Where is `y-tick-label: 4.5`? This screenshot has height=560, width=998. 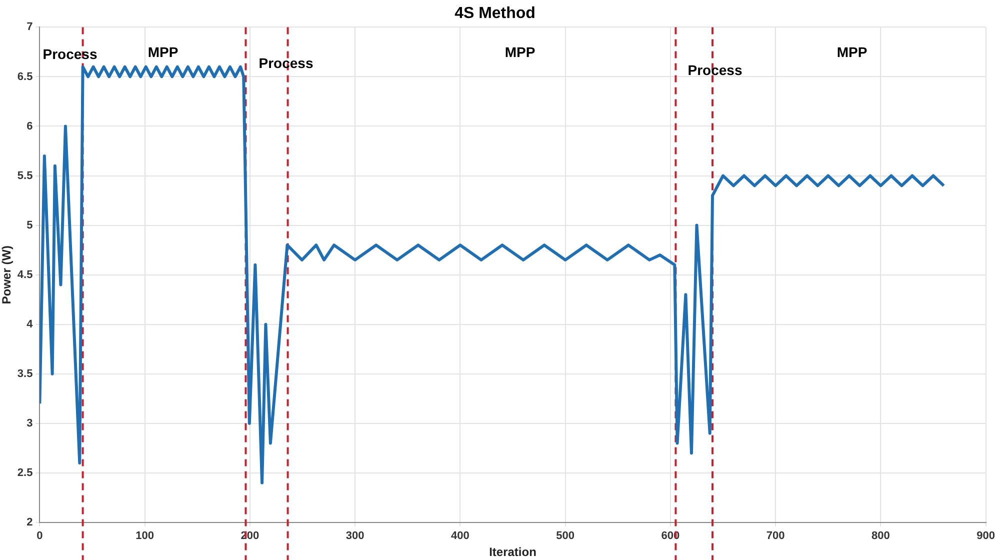 y-tick-label: 4.5 is located at coordinates (25, 274).